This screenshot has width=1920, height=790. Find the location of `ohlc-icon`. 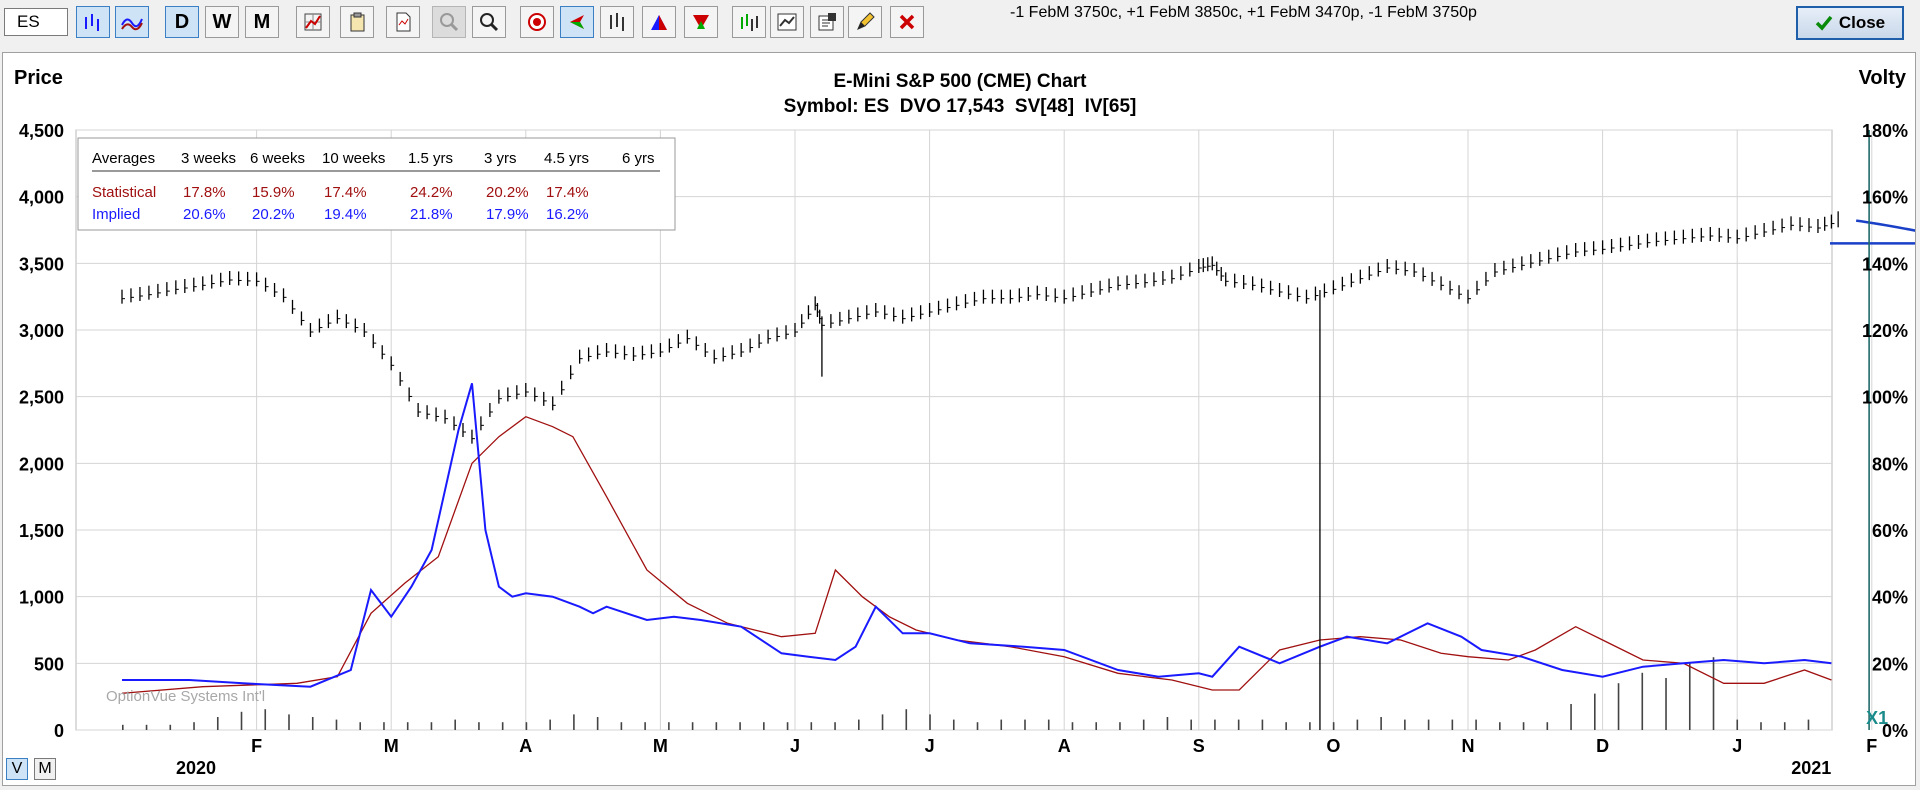

ohlc-icon is located at coordinates (617, 22).